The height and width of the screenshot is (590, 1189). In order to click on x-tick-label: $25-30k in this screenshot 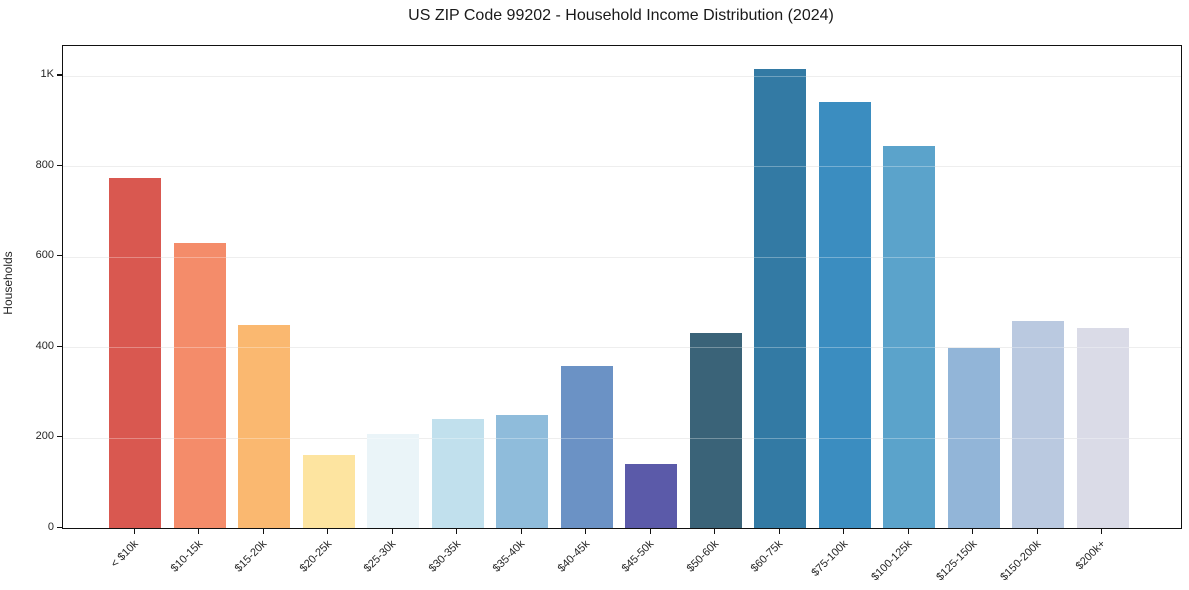, I will do `click(380, 556)`.